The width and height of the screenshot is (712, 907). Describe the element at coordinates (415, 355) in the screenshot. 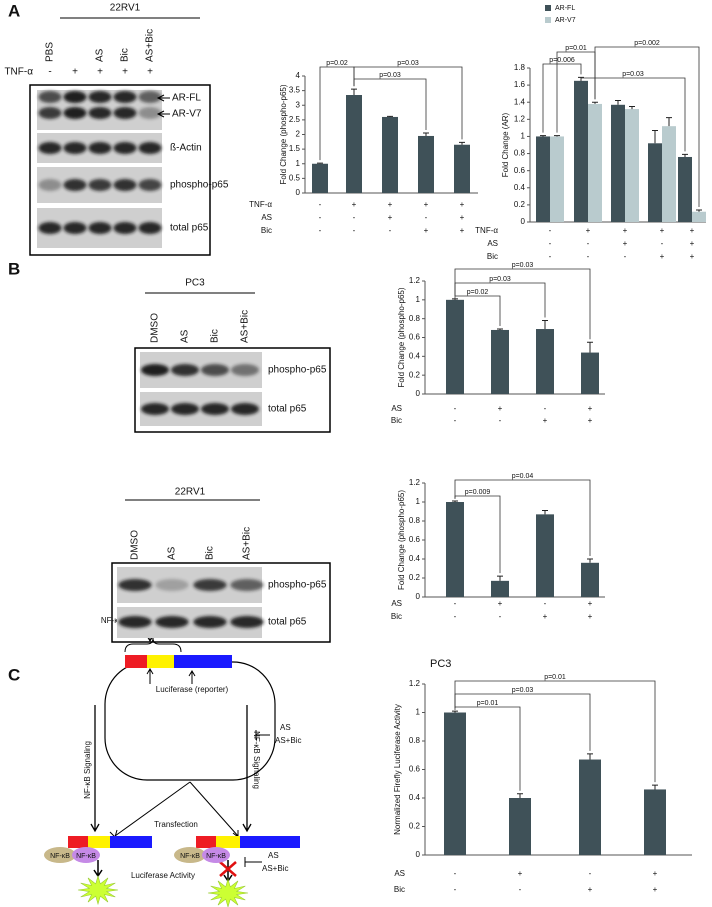

I see `y-tick-label: 0.4` at that location.